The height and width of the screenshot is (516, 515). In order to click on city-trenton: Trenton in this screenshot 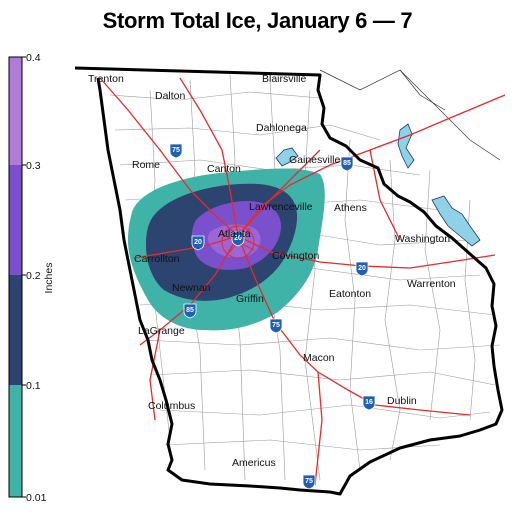, I will do `click(106, 79)`.